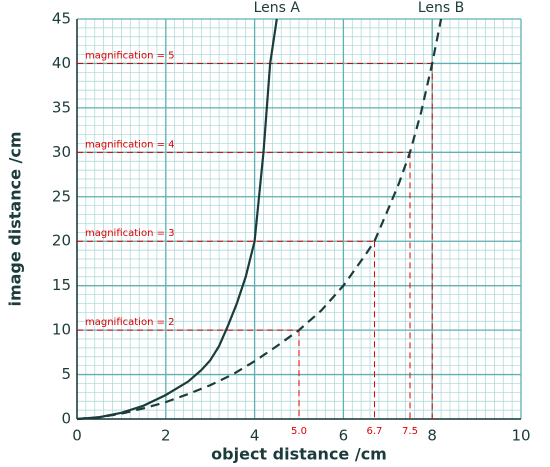 The height and width of the screenshot is (467, 550). What do you see at coordinates (61, 152) in the screenshot?
I see `y-tick-label: 30` at bounding box center [61, 152].